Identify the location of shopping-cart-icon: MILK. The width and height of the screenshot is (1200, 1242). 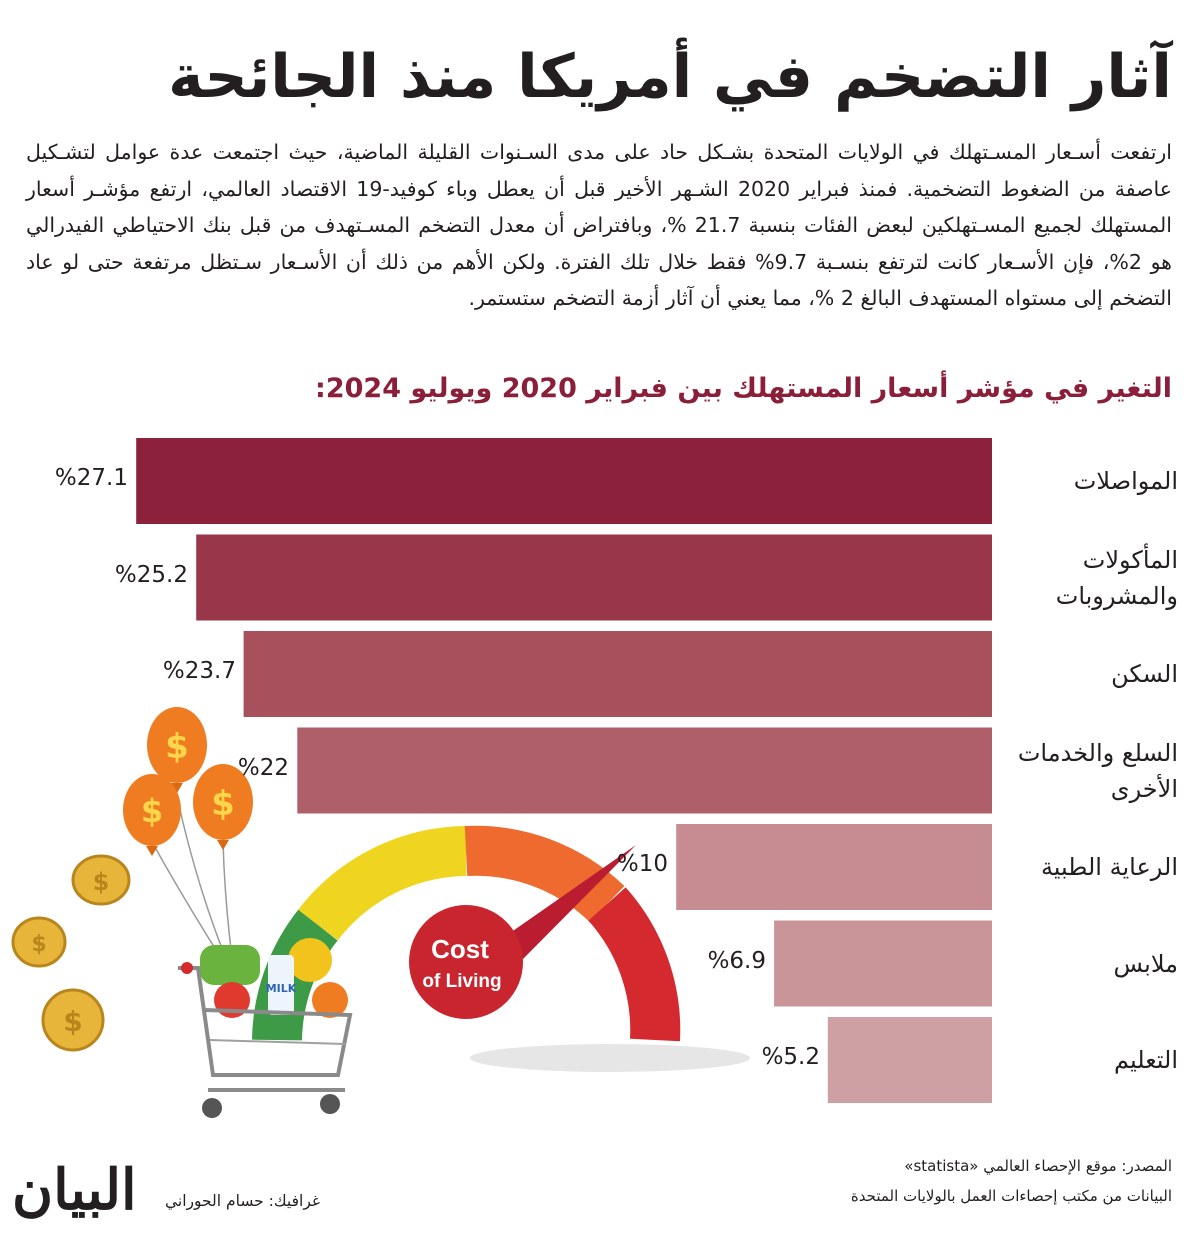
(265, 1028).